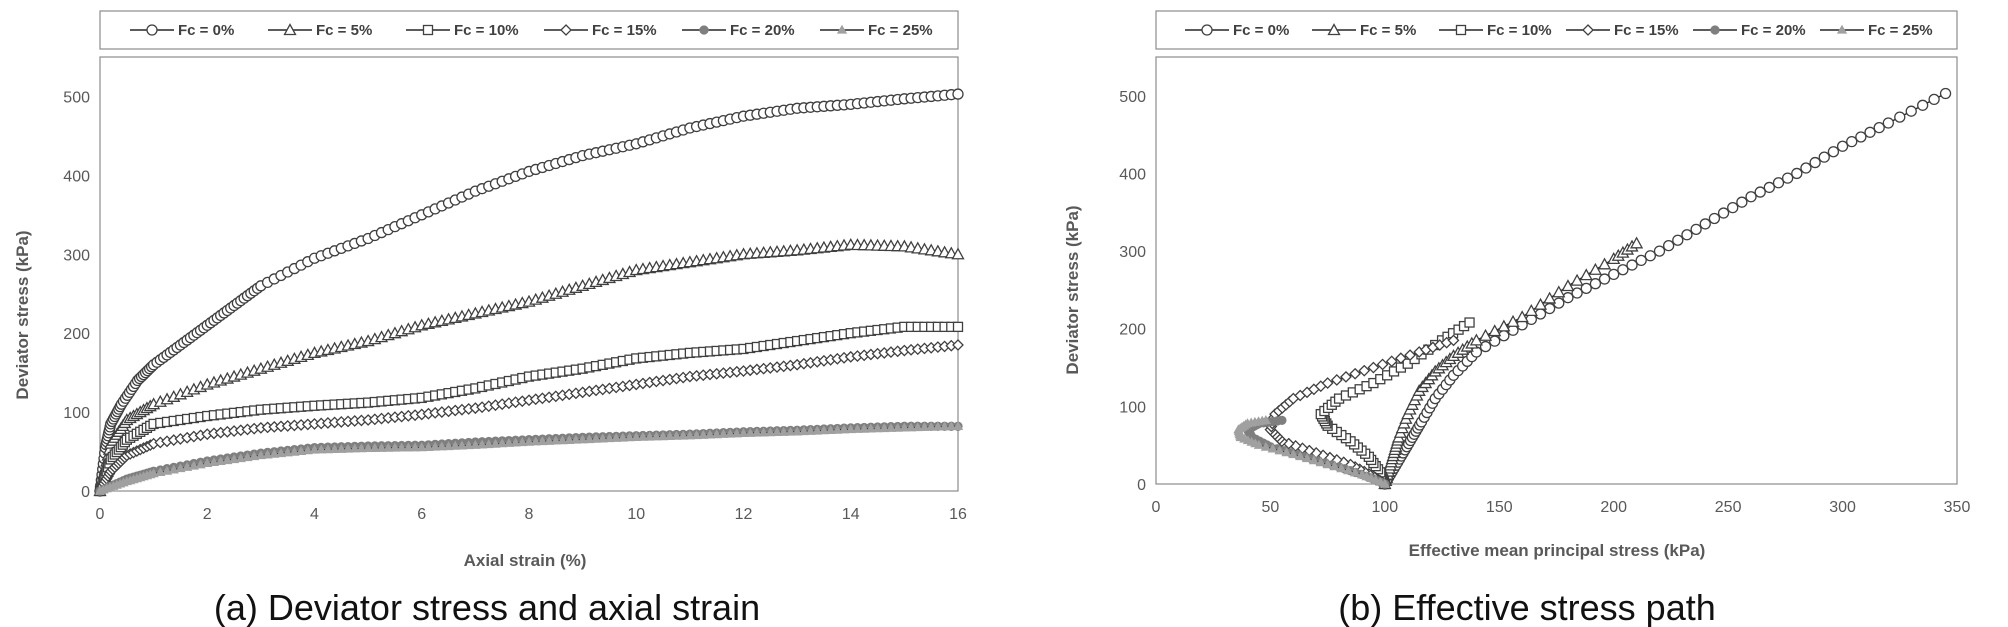 This screenshot has height=627, width=2008. What do you see at coordinates (624, 30) in the screenshot?
I see `legend-label: Fc = 15%` at bounding box center [624, 30].